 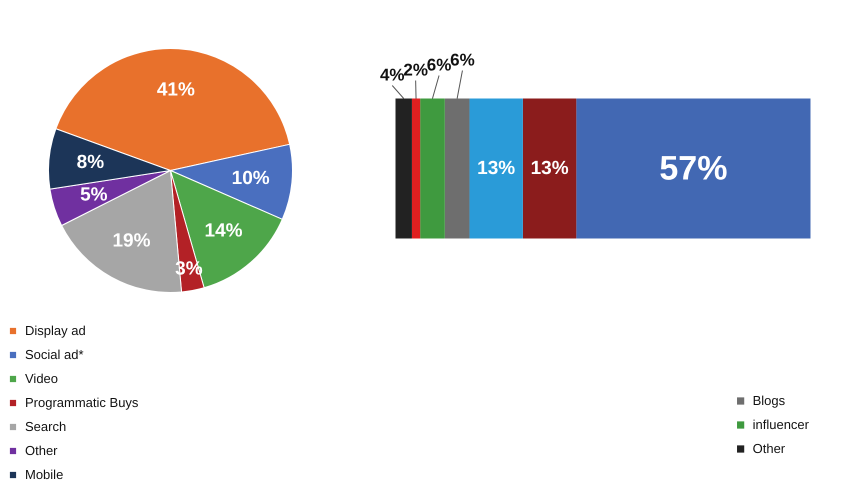 I want to click on data-label: 14%, so click(x=223, y=231).